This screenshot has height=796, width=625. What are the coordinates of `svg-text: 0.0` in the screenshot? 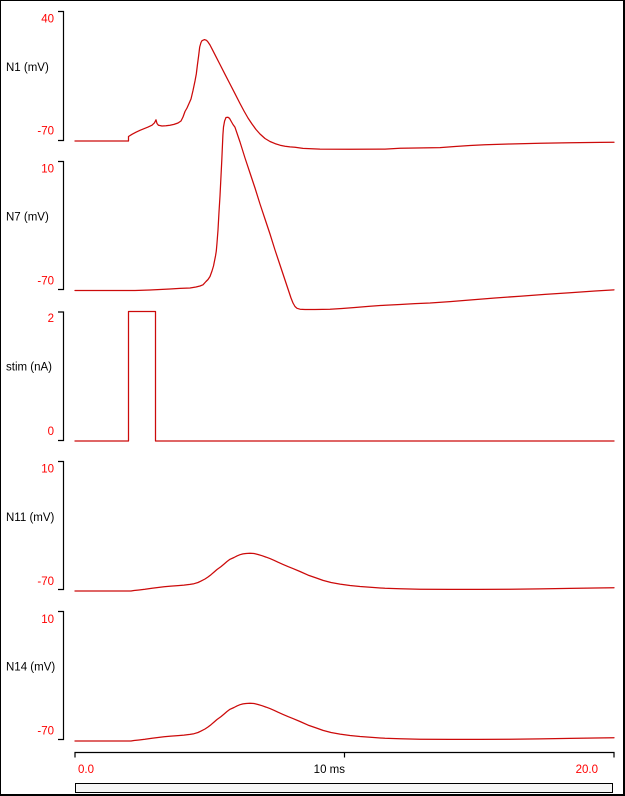 It's located at (86, 770).